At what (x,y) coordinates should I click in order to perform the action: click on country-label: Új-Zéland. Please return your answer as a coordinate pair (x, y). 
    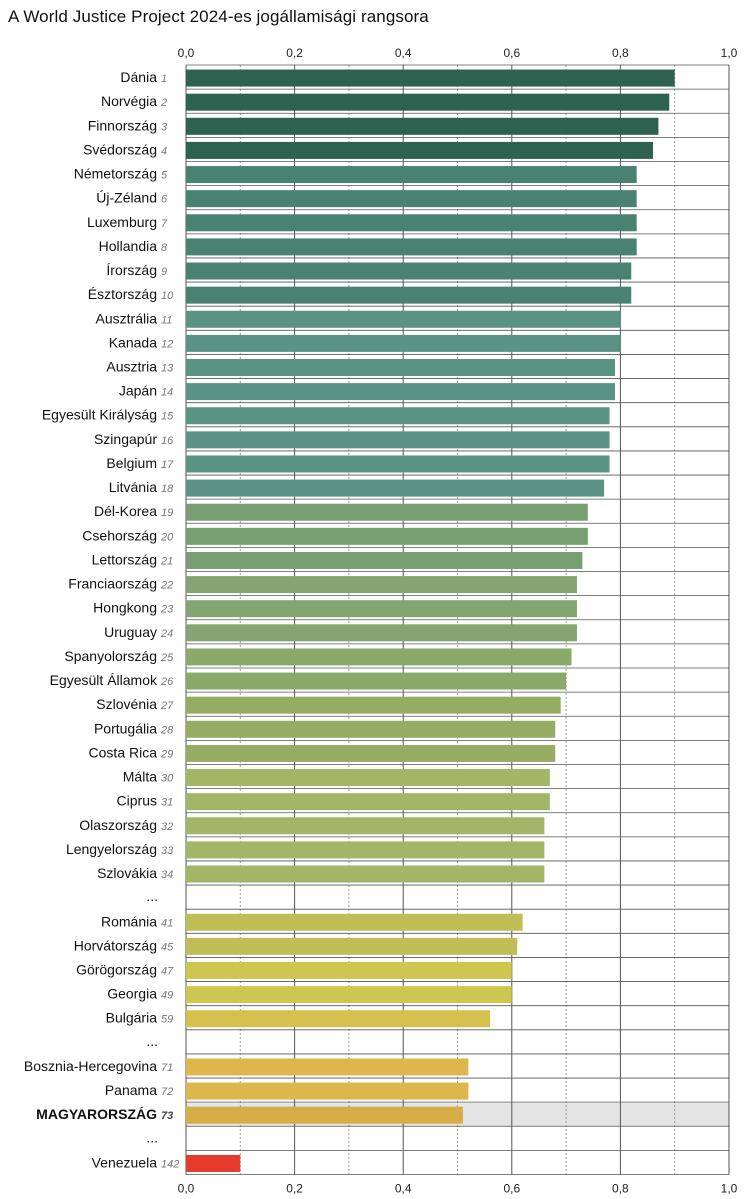
    Looking at the image, I should click on (126, 198).